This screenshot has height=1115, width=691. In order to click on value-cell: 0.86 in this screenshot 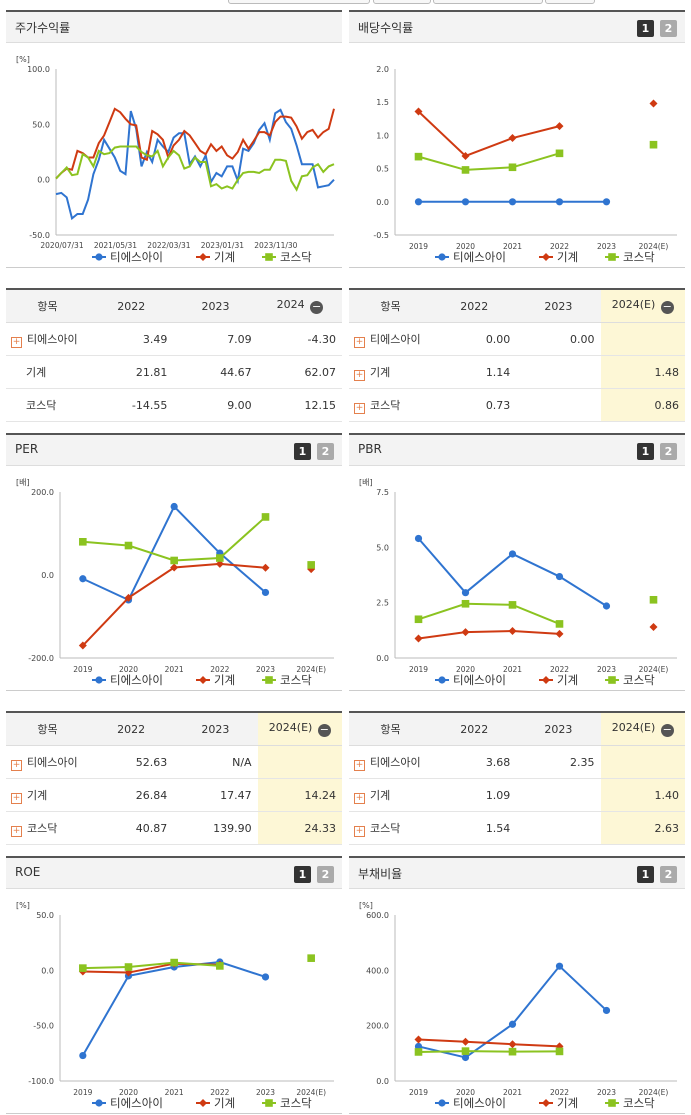, I will do `click(642, 405)`.